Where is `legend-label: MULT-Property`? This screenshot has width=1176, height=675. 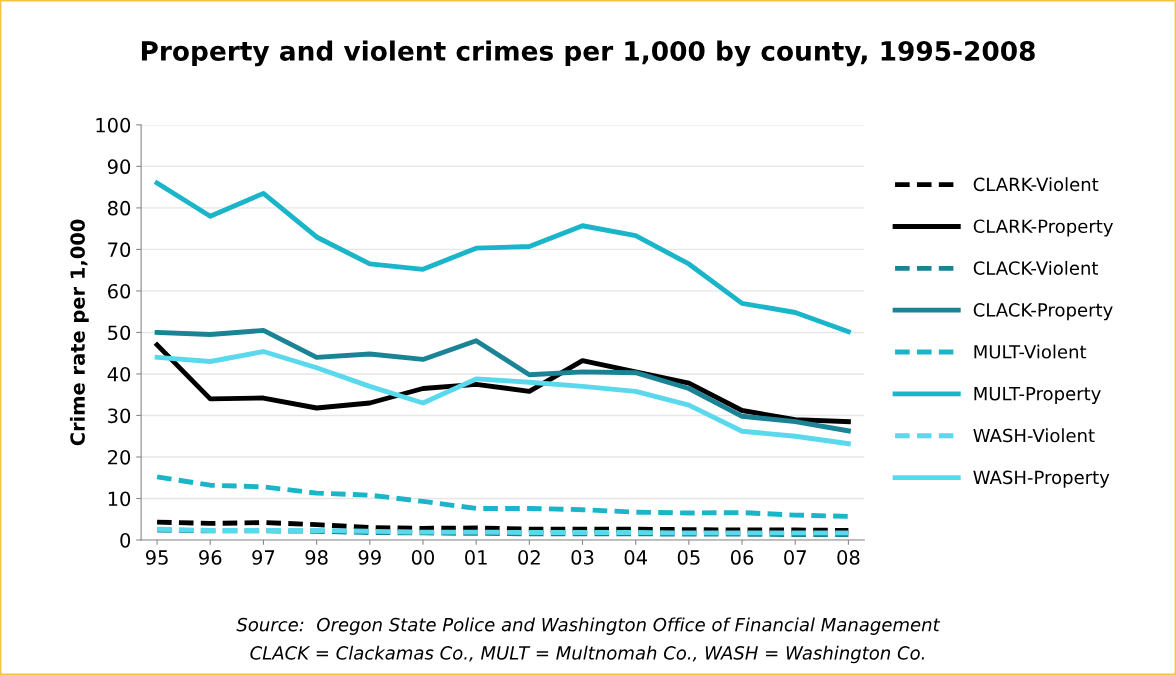 legend-label: MULT-Property is located at coordinates (1037, 395).